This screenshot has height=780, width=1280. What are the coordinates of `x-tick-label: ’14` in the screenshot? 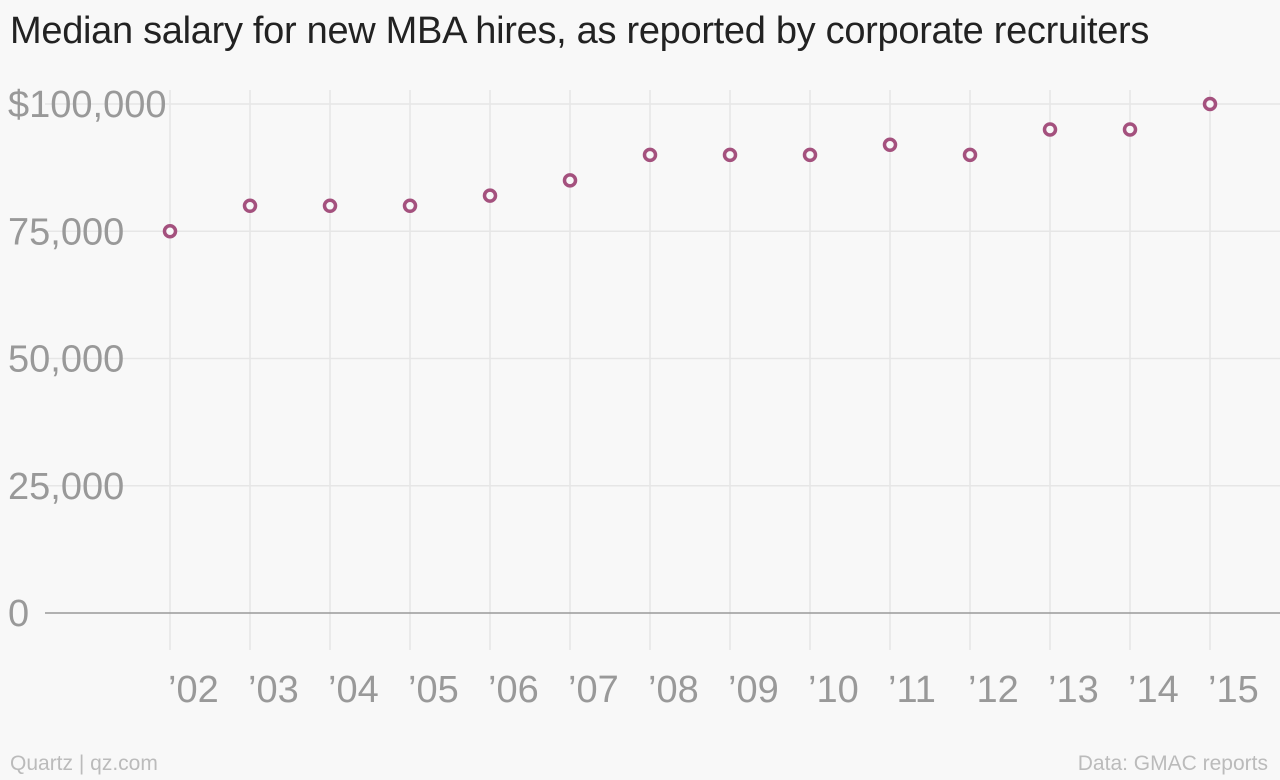 It's located at (1153, 690).